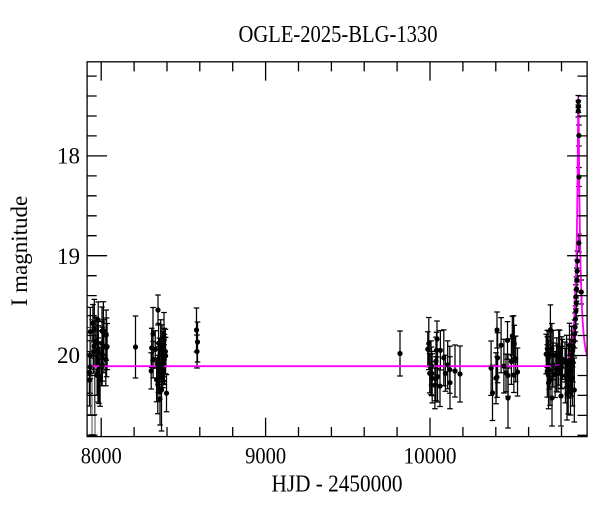 The height and width of the screenshot is (517, 600). Describe the element at coordinates (337, 485) in the screenshot. I see `svg-text: HJD - 2450000` at that location.